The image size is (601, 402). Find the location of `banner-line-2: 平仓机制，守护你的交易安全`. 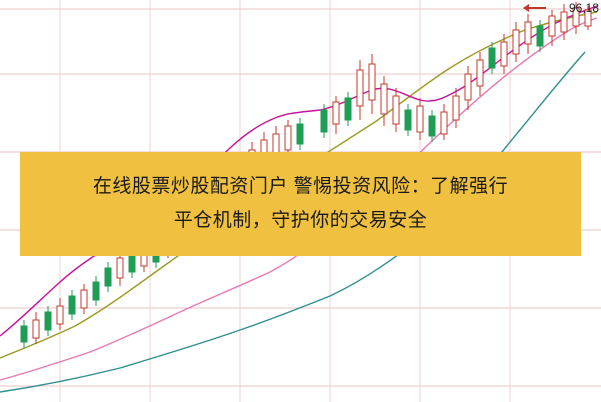

banner-line-2: 平仓机制，守护你的交易安全 is located at coordinates (300, 220).